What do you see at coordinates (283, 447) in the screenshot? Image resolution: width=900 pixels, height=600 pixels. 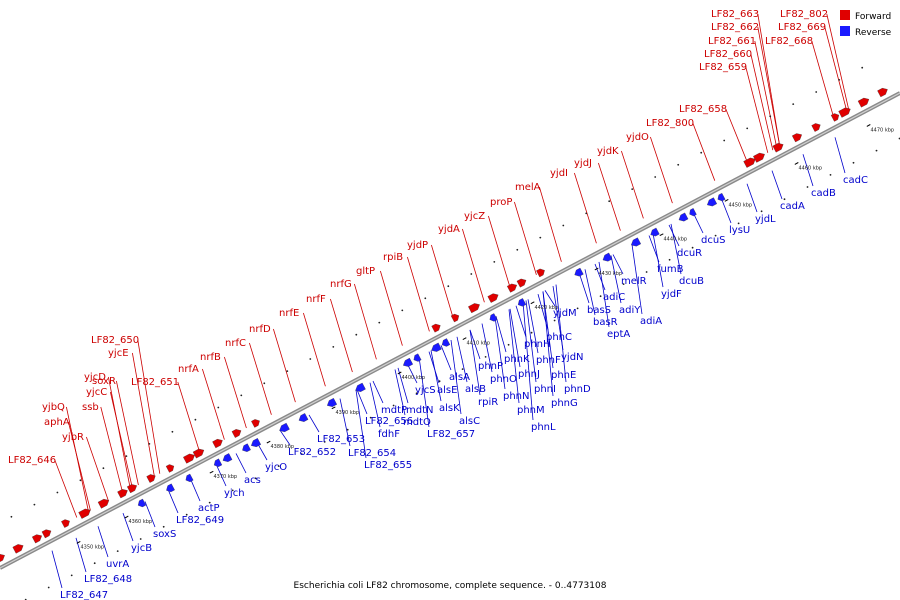 I see `tick-label: 4380 kbp` at bounding box center [283, 447].